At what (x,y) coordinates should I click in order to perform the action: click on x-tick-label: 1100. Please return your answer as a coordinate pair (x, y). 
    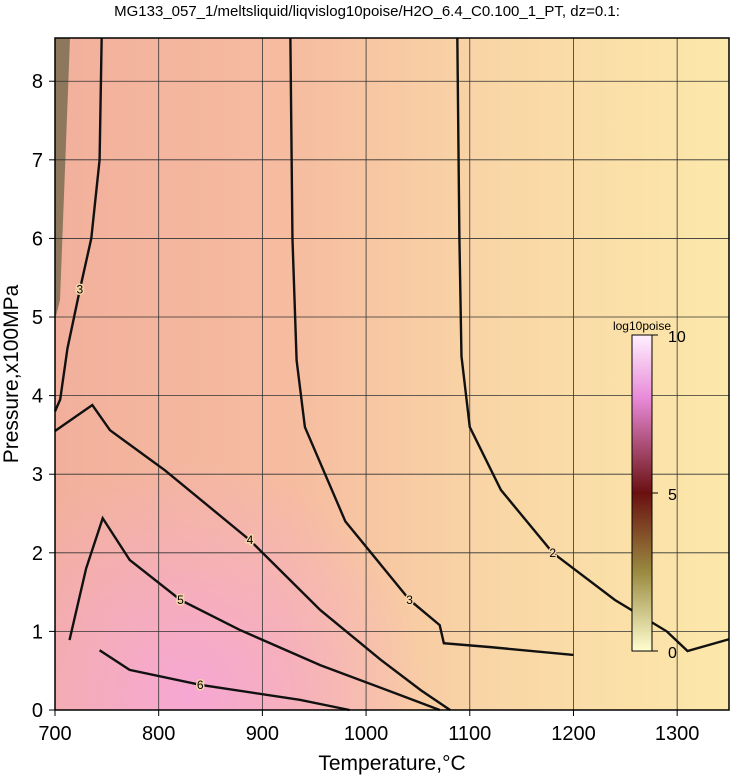
    Looking at the image, I should click on (469, 734).